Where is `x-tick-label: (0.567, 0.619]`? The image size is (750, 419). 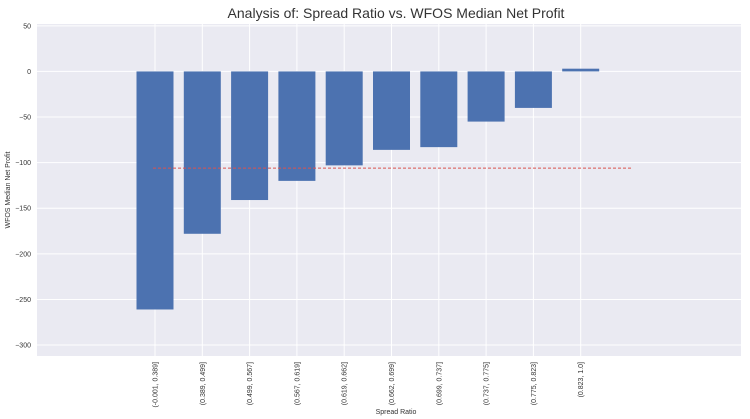
x-tick-label: (0.567, 0.619] is located at coordinates (297, 383).